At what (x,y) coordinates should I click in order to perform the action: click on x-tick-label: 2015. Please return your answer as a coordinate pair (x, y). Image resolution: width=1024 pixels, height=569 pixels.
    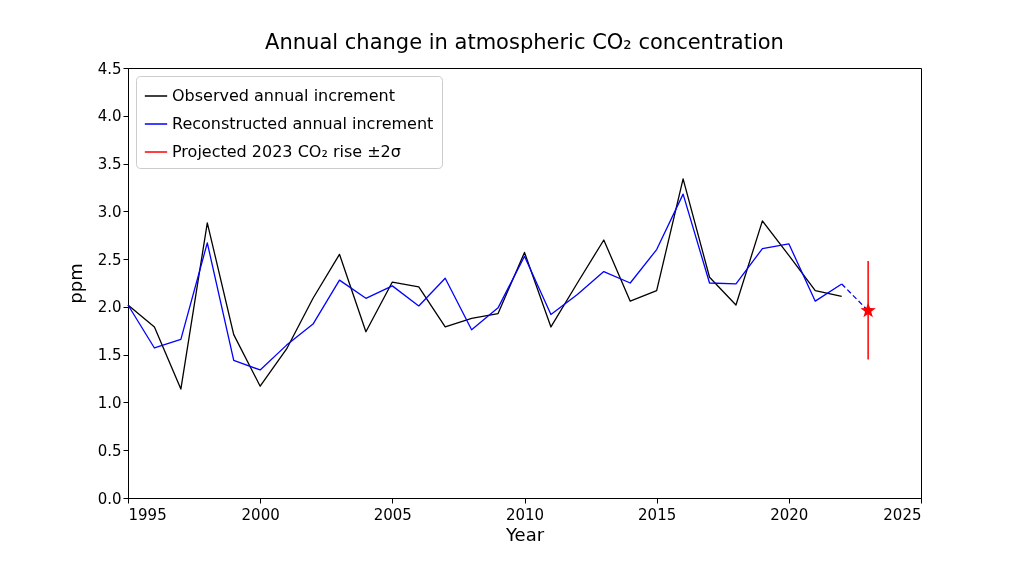
    Looking at the image, I should click on (657, 514).